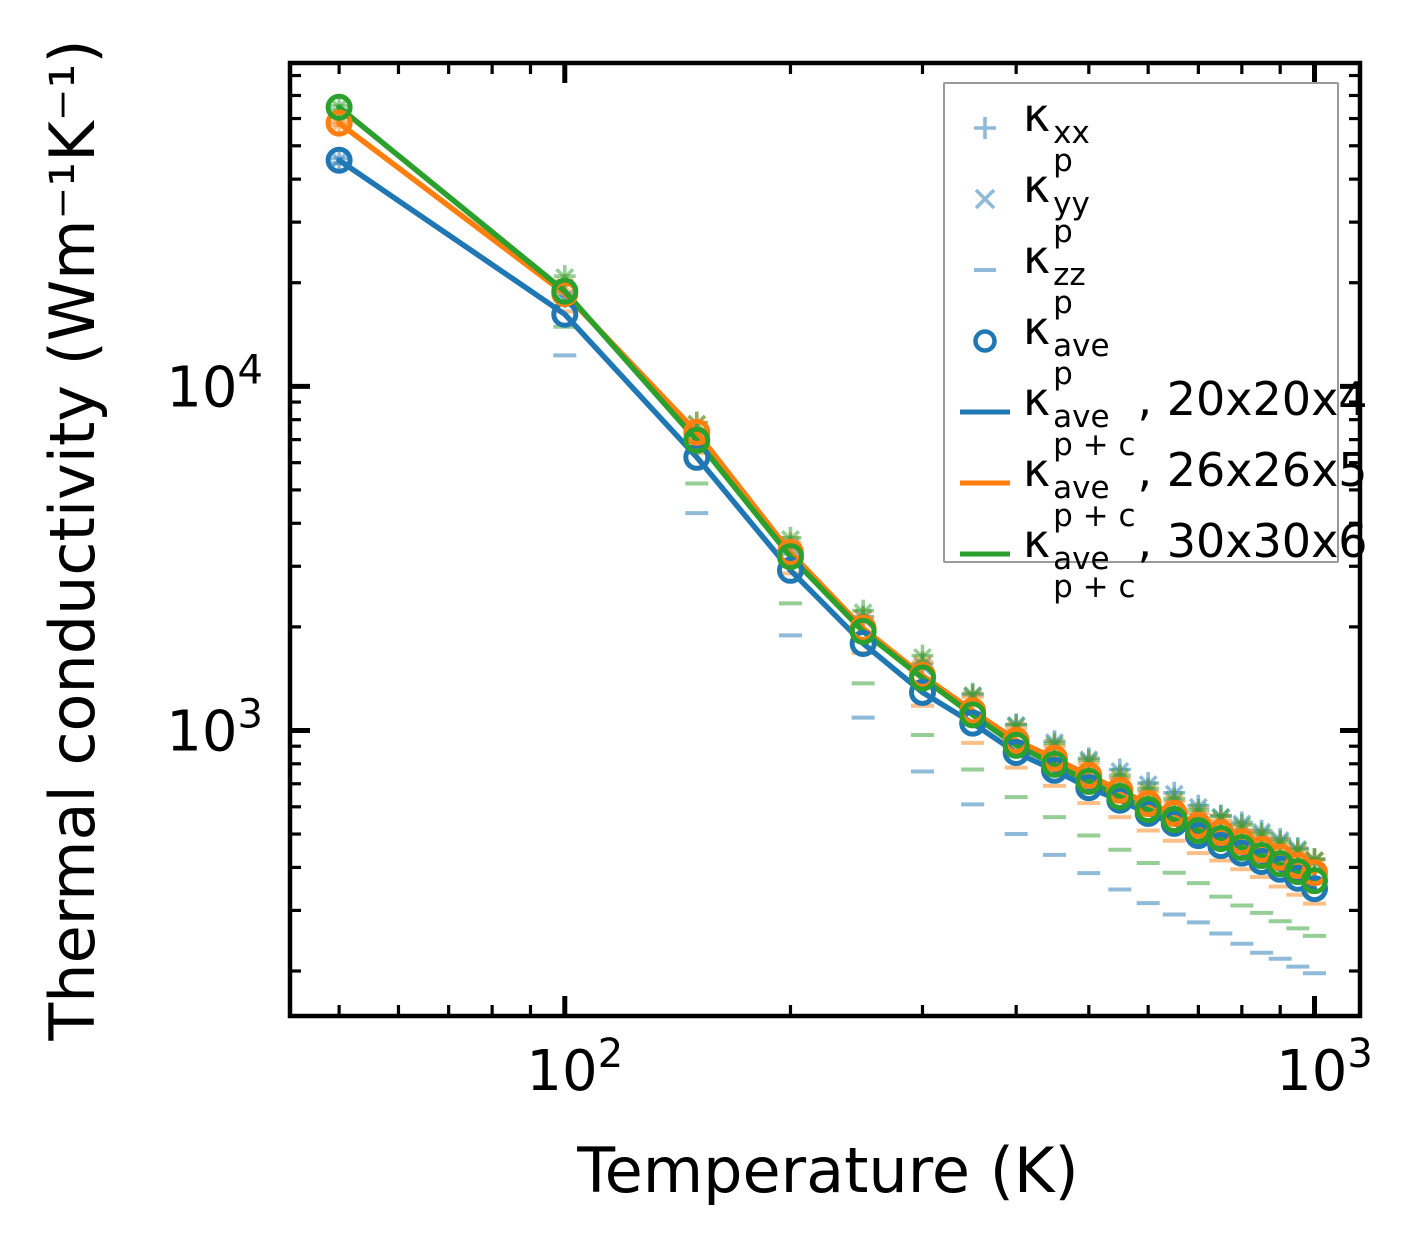 Image resolution: width=1422 pixels, height=1254 pixels. I want to click on green-line-icon, so click(985, 554).